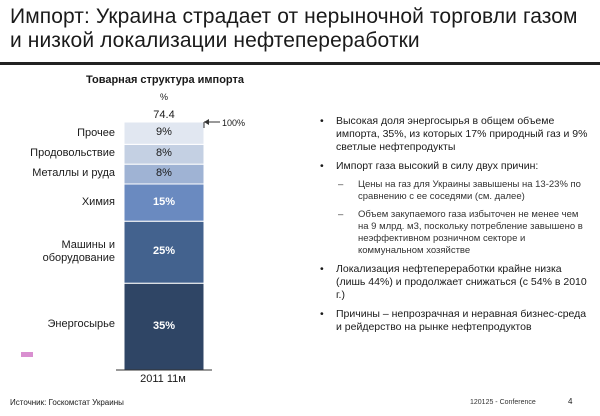  What do you see at coordinates (163, 379) in the screenshot?
I see `x-axis-category-label: 2011 11м` at bounding box center [163, 379].